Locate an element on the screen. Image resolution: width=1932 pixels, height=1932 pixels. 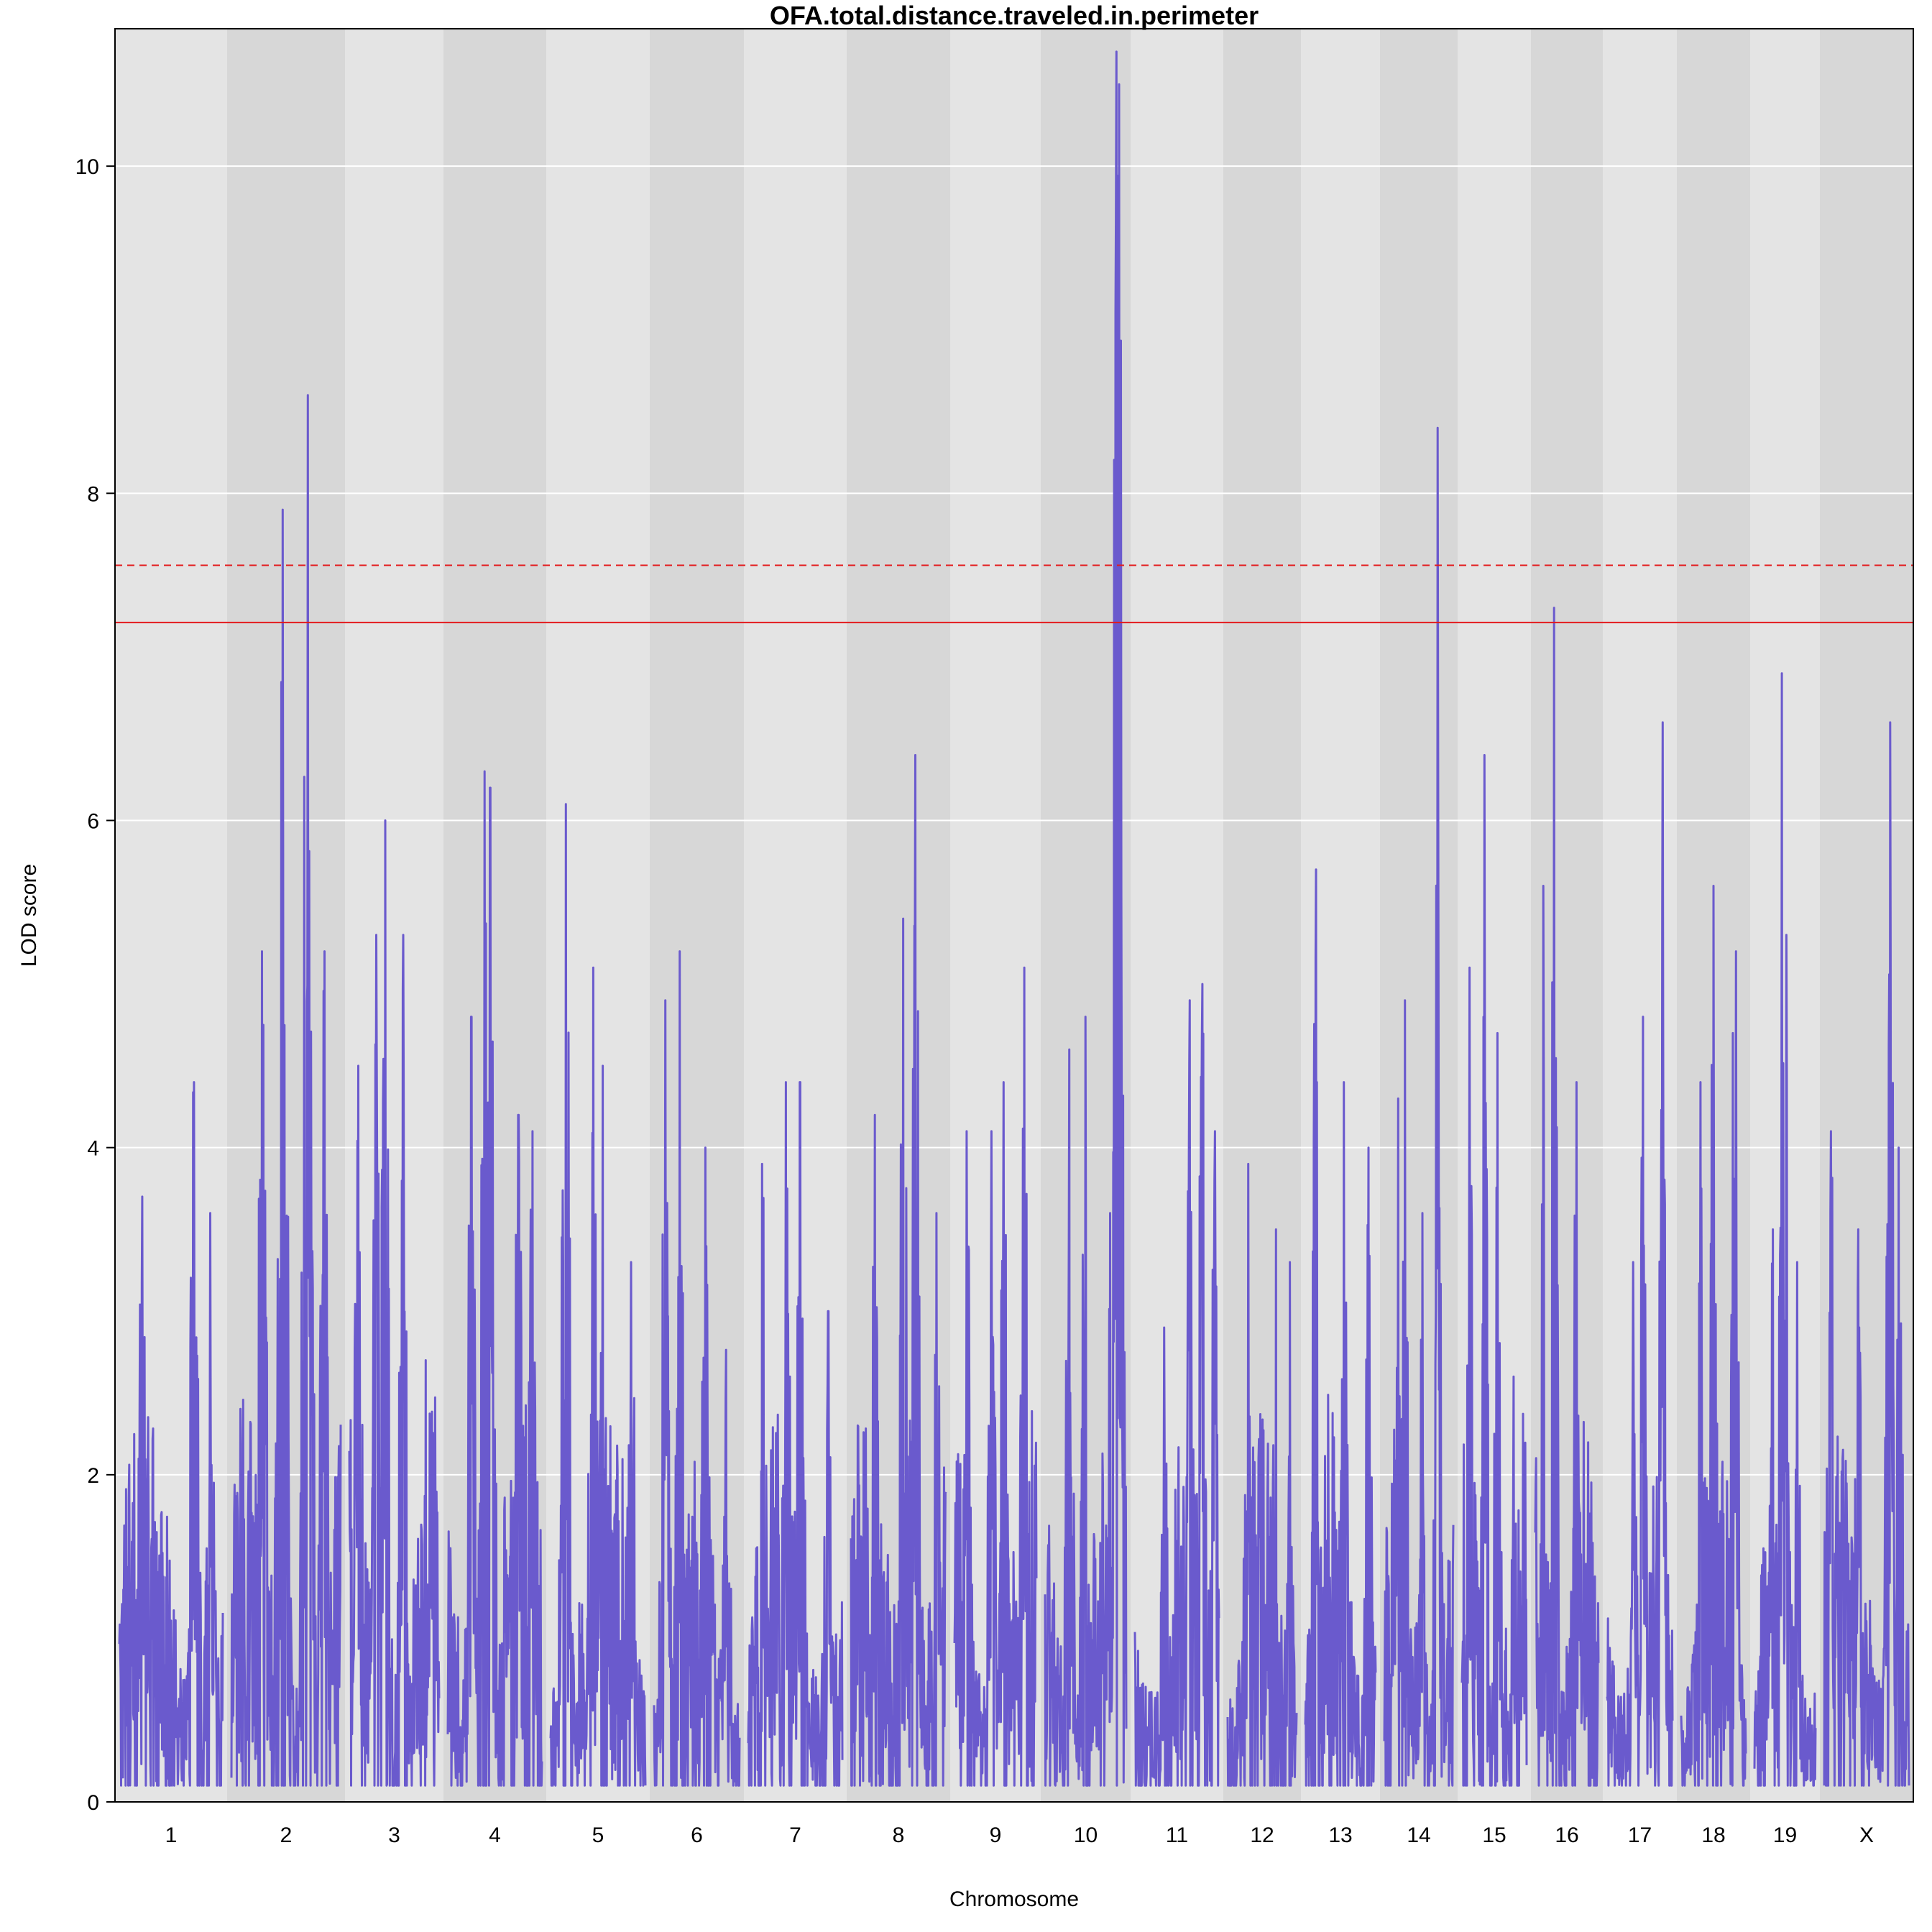
y-axis: 0 2 4 6 8 10 is located at coordinates (95, 985).